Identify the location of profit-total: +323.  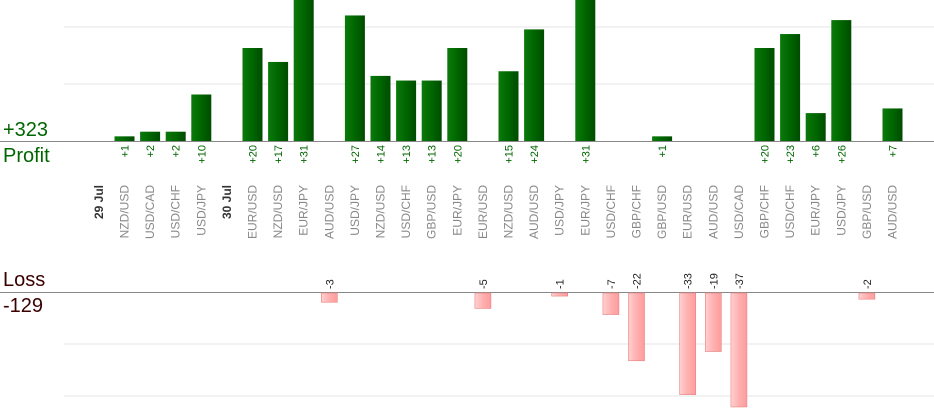
(26, 130).